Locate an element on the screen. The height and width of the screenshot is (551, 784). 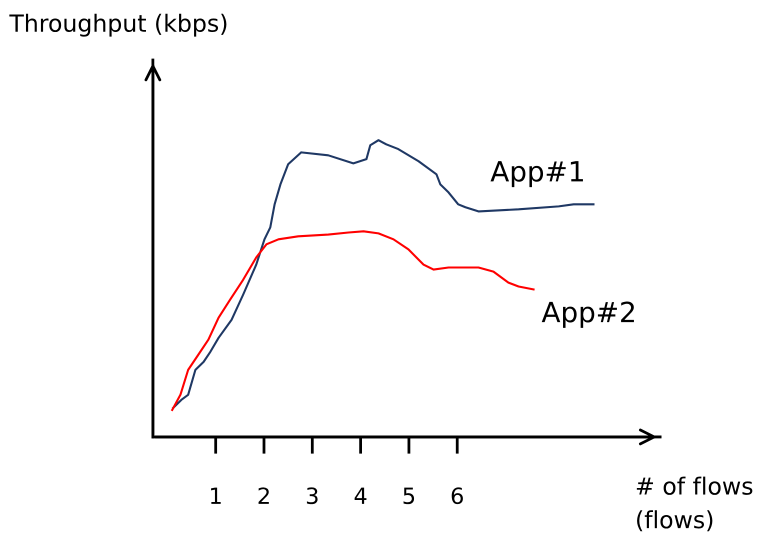
series-label: App#1 is located at coordinates (536, 174).